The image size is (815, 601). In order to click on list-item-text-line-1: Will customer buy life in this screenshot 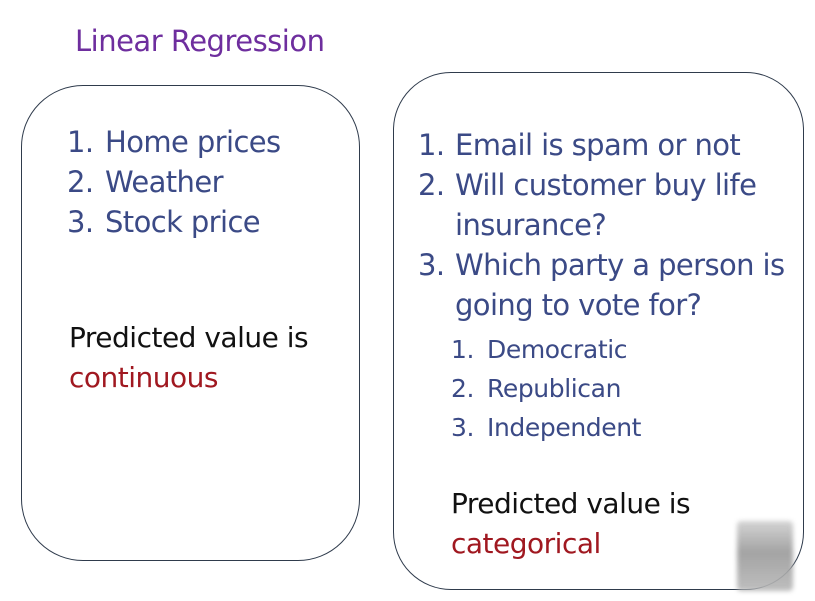, I will do `click(606, 185)`.